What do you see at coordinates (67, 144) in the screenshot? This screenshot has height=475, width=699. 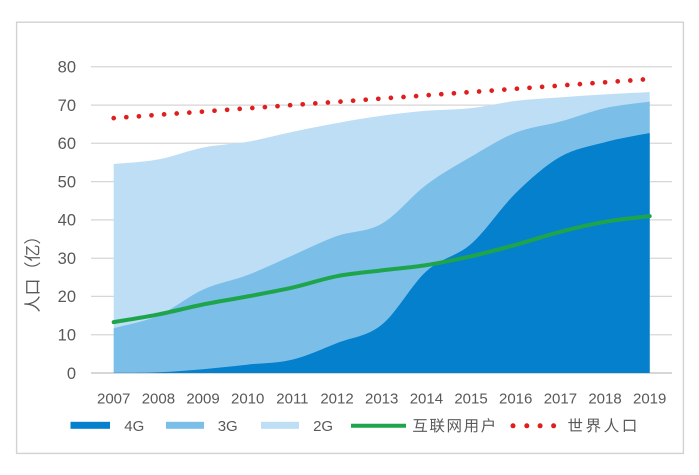 I see `svg-text: 60` at bounding box center [67, 144].